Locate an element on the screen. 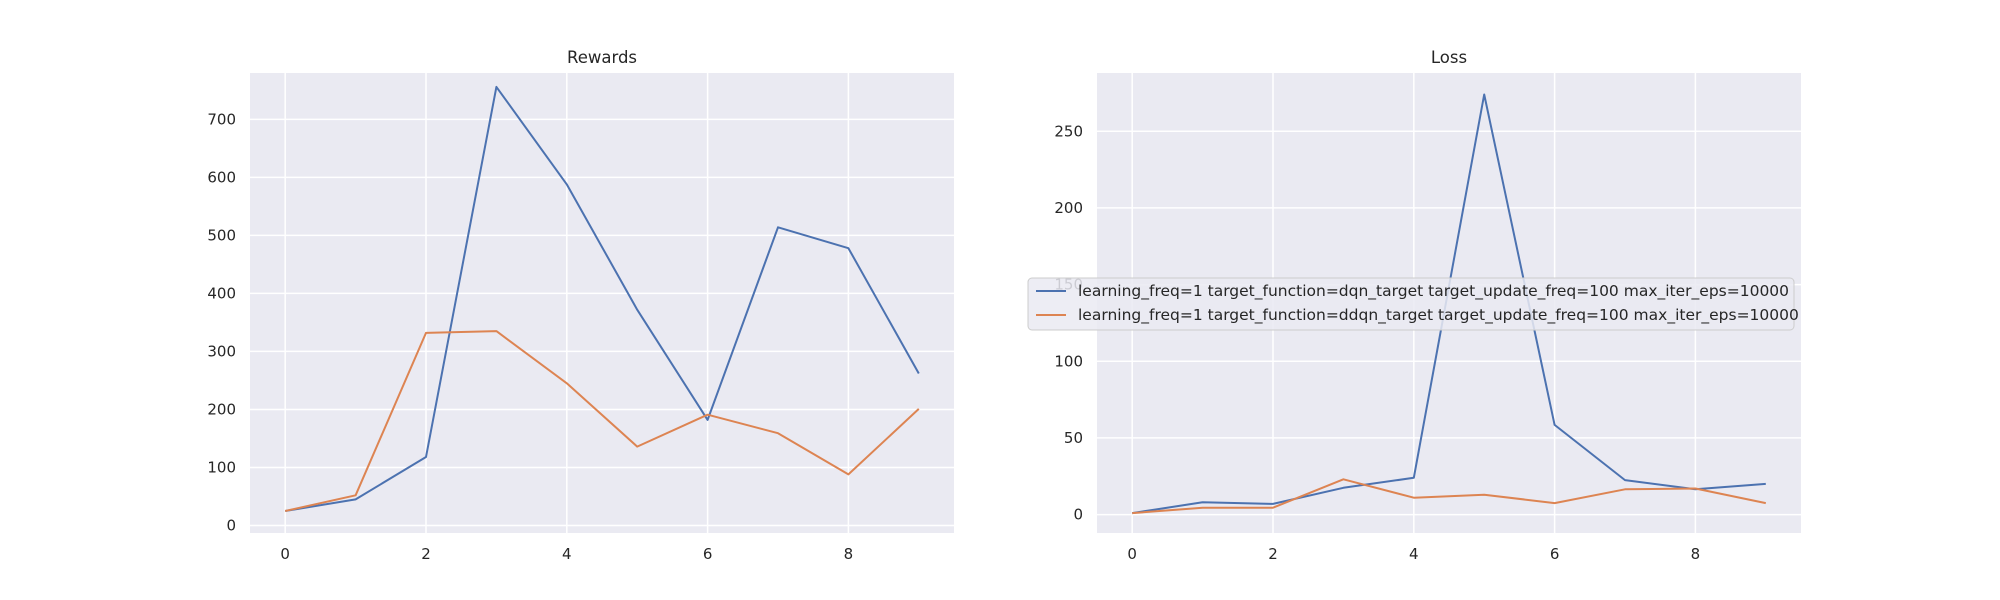  loss-y-tick-label: 0 is located at coordinates (1078, 515).